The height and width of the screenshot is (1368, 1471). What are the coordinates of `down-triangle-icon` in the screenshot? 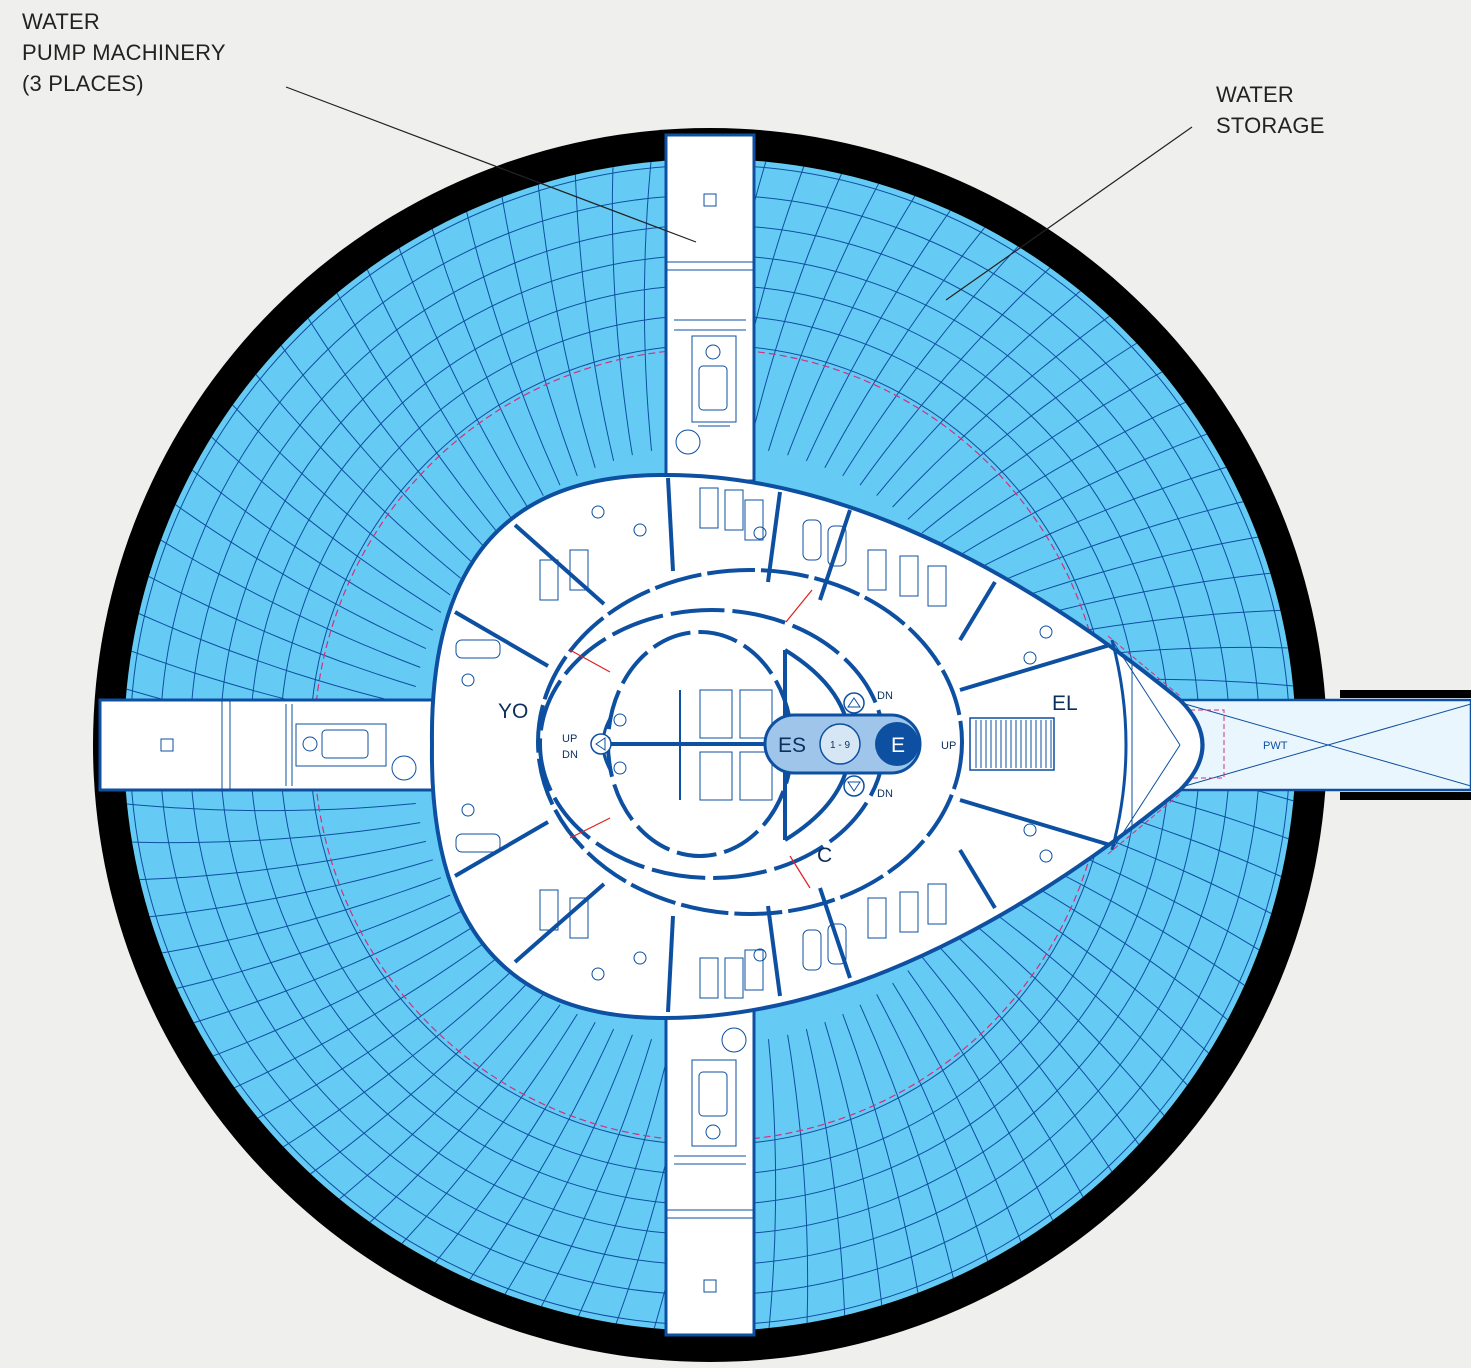 It's located at (854, 786).